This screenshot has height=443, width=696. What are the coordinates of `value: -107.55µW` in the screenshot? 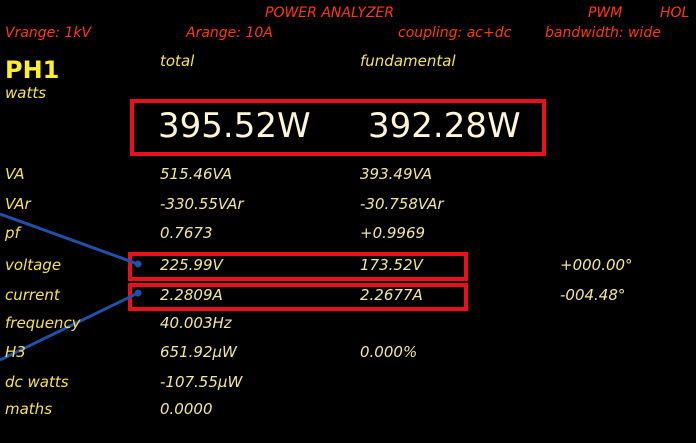 It's located at (201, 382).